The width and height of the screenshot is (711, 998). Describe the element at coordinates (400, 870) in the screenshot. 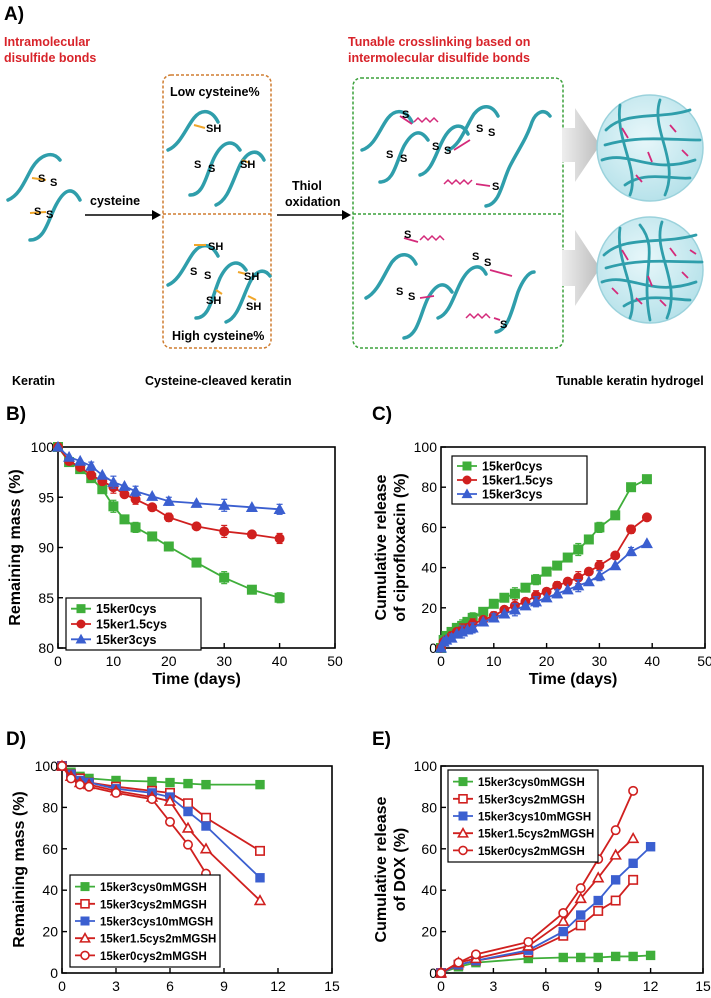

I see `y-axis-label-line2: of DOX (%)` at that location.